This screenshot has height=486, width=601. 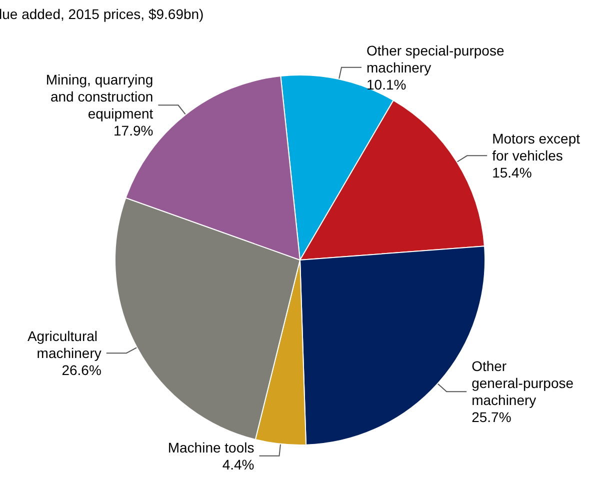 What do you see at coordinates (64, 345) in the screenshot?
I see `slice-label: Agricultural machinery` at bounding box center [64, 345].